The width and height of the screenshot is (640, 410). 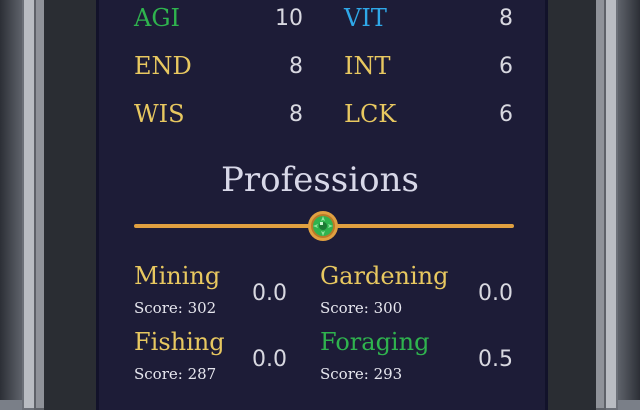 What do you see at coordinates (506, 66) in the screenshot?
I see `stat-value-int: 6` at bounding box center [506, 66].